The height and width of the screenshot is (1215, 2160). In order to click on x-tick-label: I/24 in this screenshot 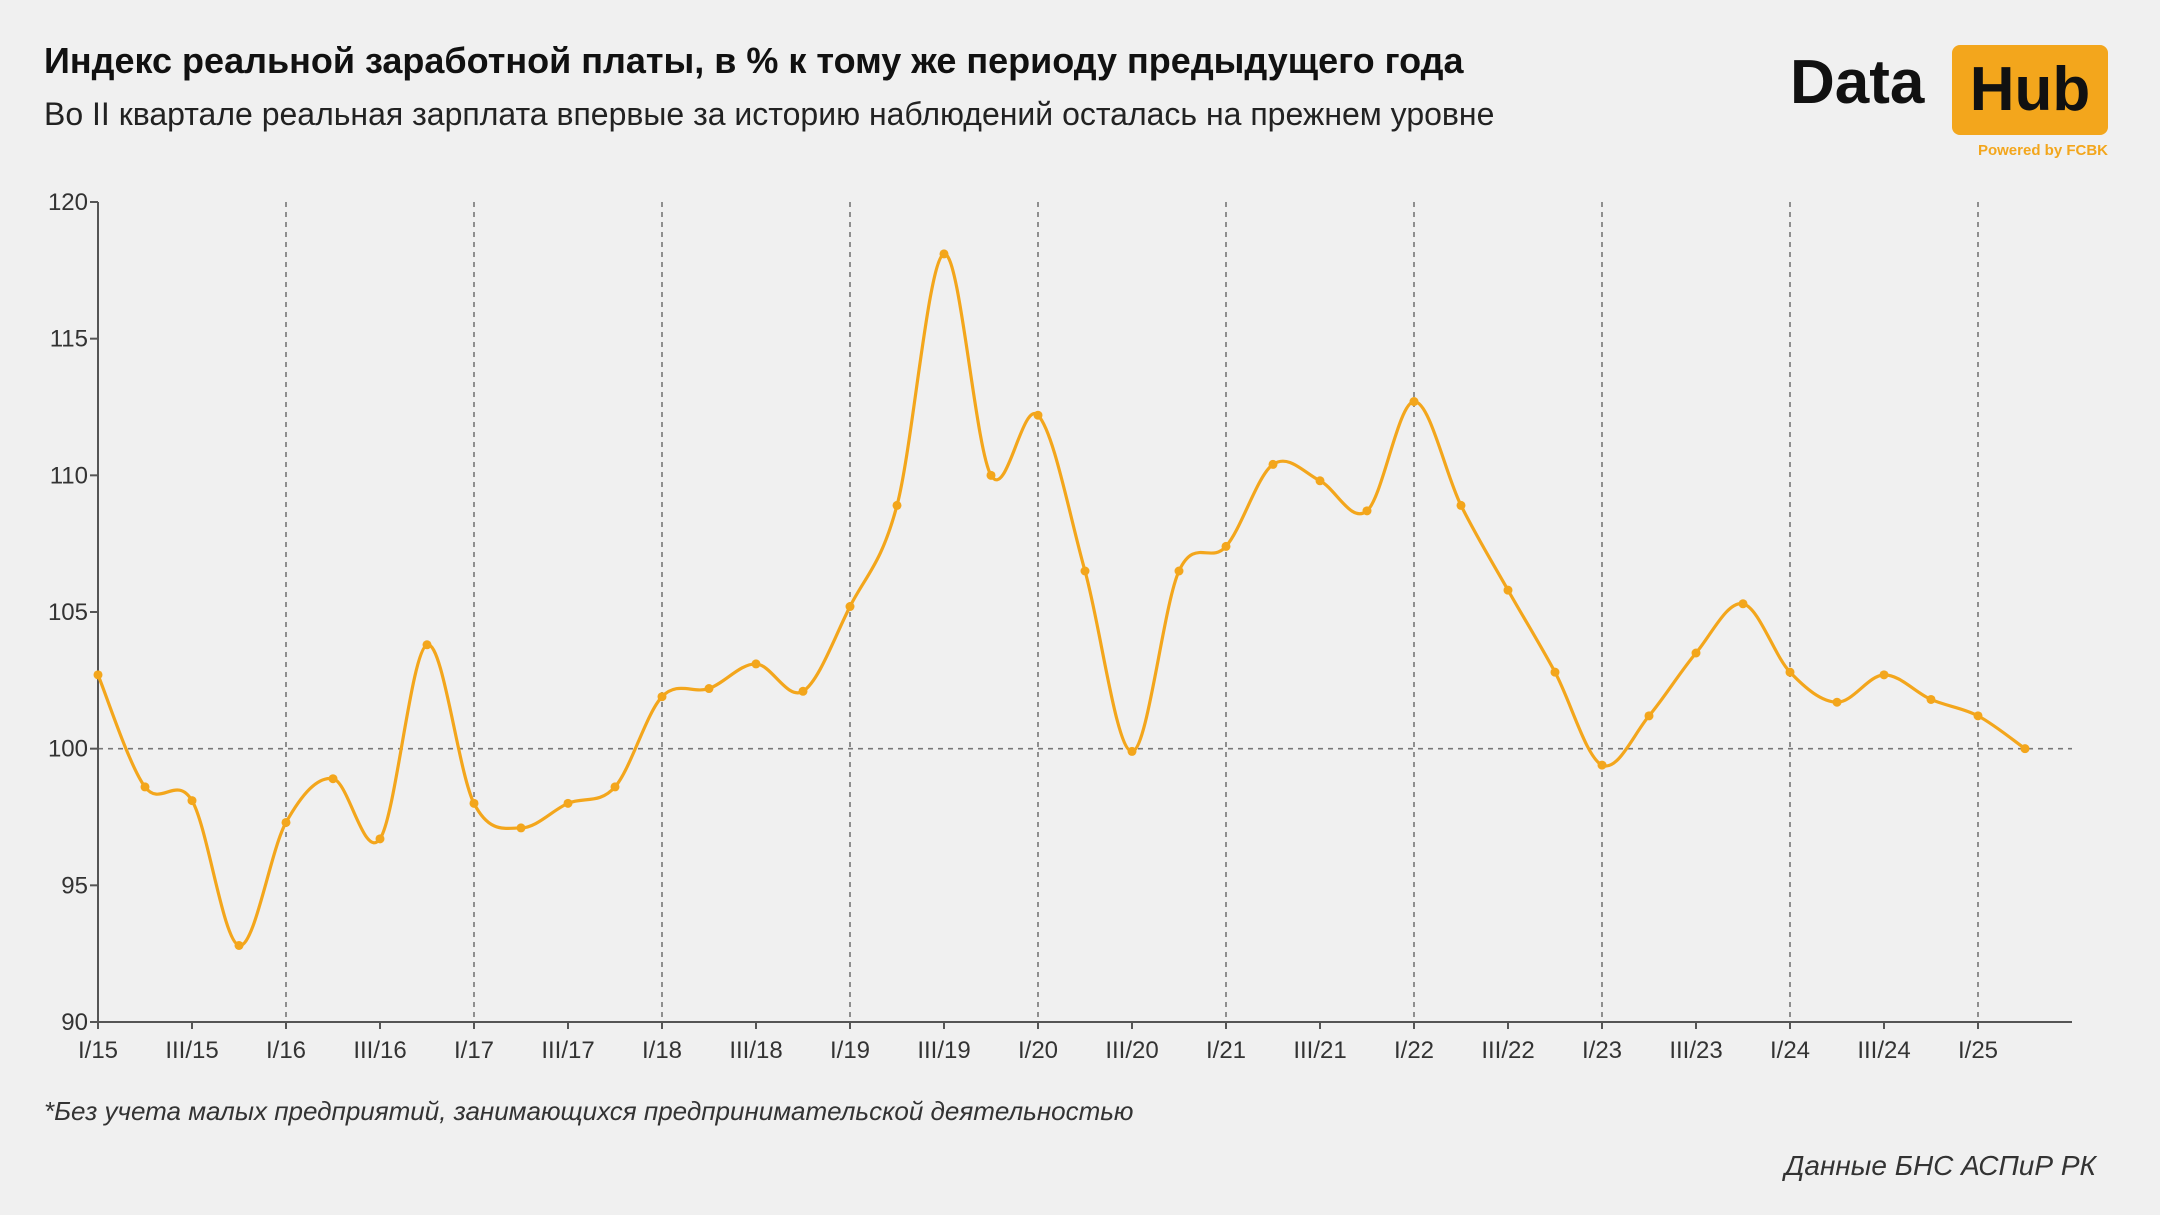, I will do `click(1790, 1050)`.